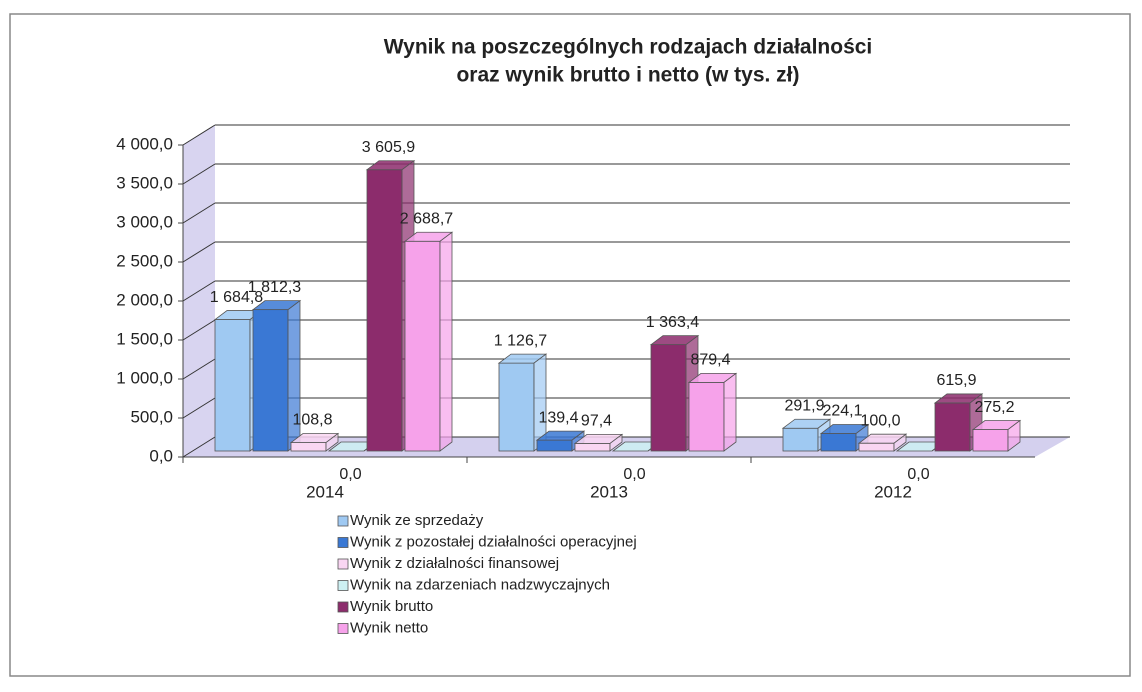  Describe the element at coordinates (325, 491) in the screenshot. I see `x-tick-label: 2014` at that location.